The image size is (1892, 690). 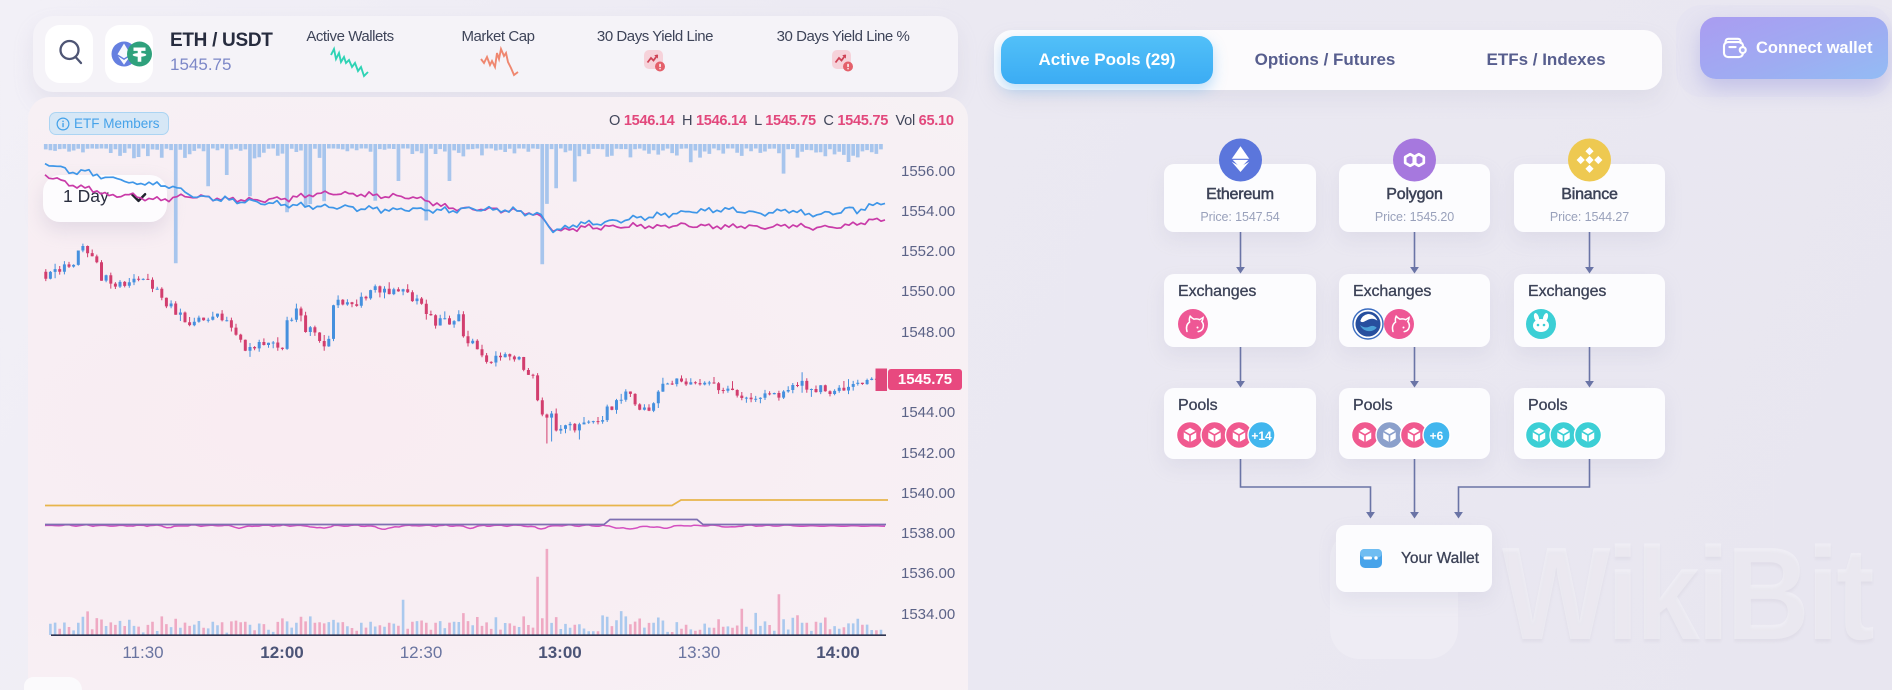 What do you see at coordinates (1437, 436) in the screenshot?
I see `svg-text: +6` at bounding box center [1437, 436].